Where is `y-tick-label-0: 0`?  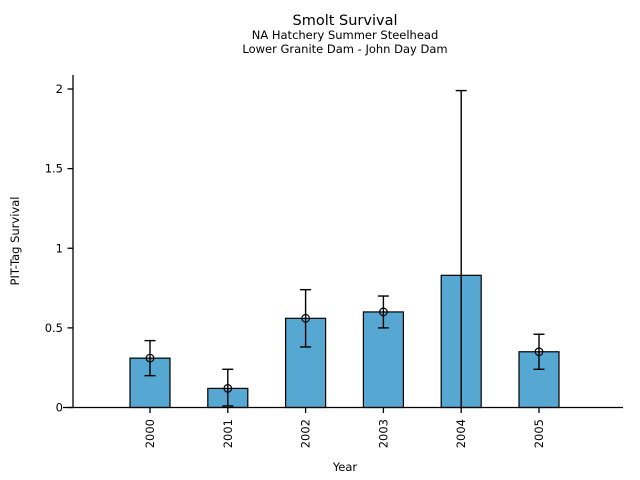
y-tick-label-0: 0 is located at coordinates (59, 408).